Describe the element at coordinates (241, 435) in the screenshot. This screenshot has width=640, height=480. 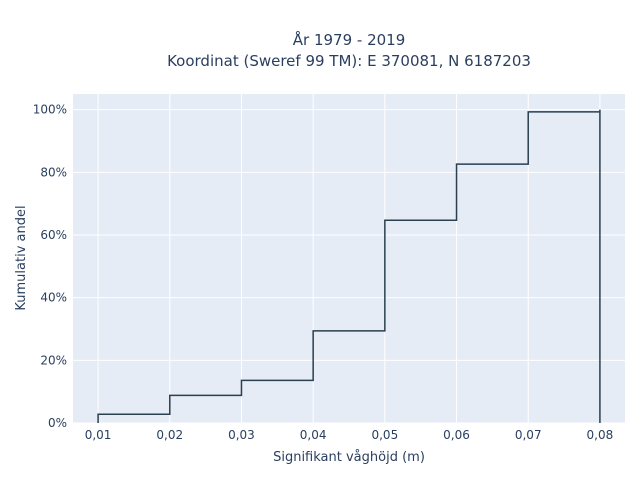
I see `x-tick-label-2: 0,03` at that location.